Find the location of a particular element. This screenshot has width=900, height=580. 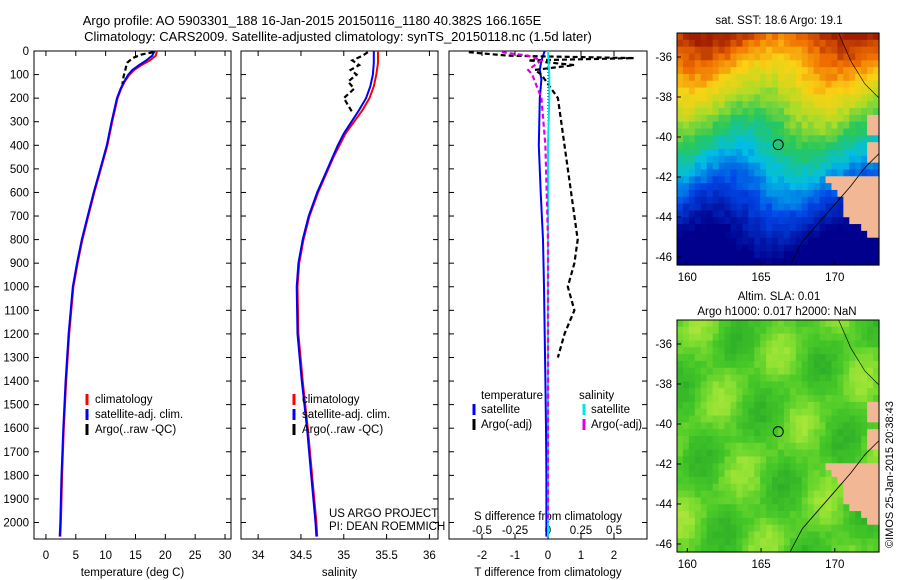

y-tick-label: 700 is located at coordinates (19, 217).